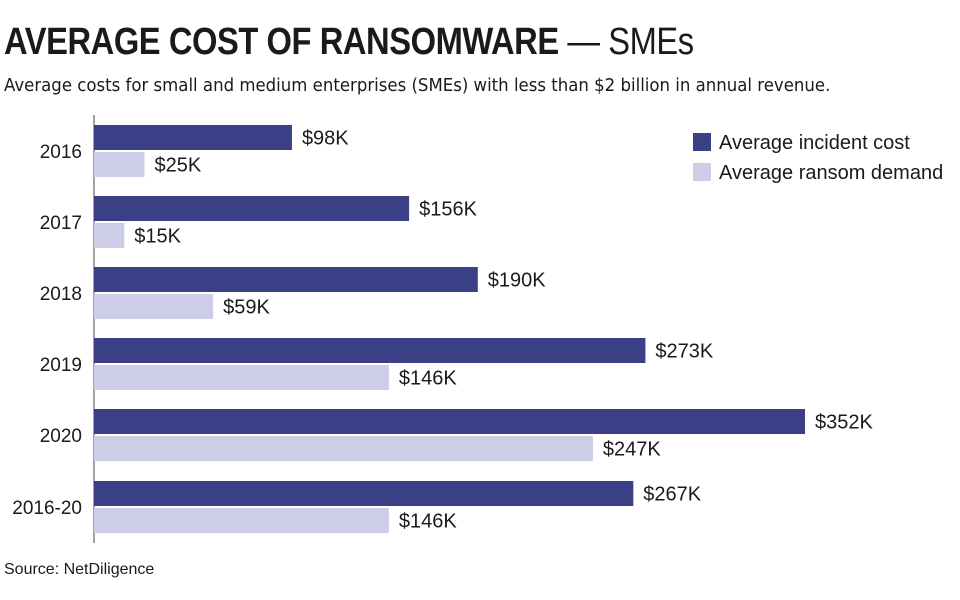 This screenshot has width=960, height=600. I want to click on ransom-demand-value-label: $25K, so click(177, 166).